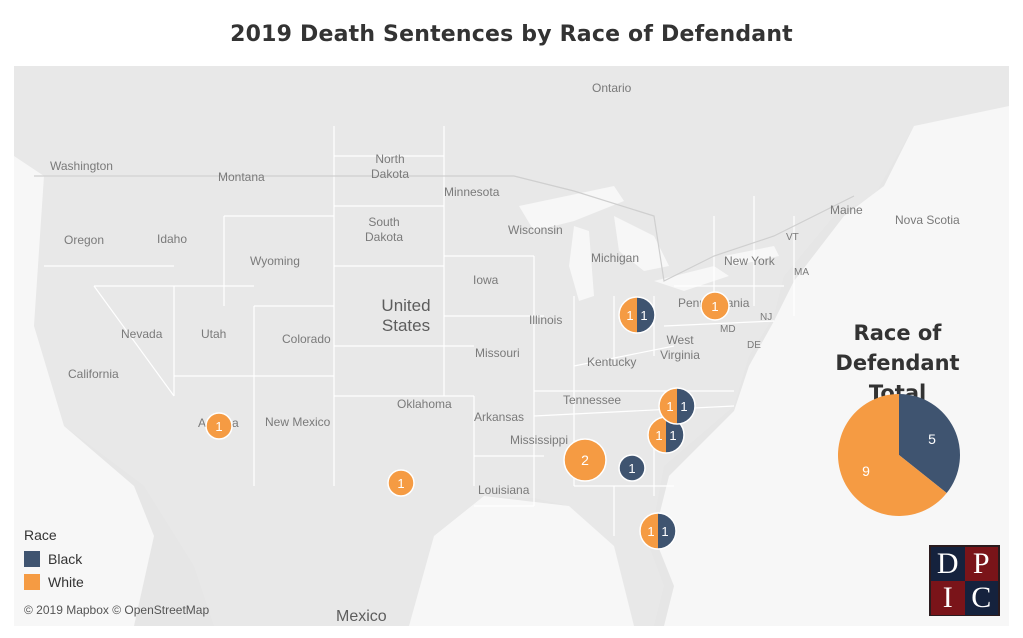  I want to click on marker-south-carolina-pie: 1 1, so click(666, 435).